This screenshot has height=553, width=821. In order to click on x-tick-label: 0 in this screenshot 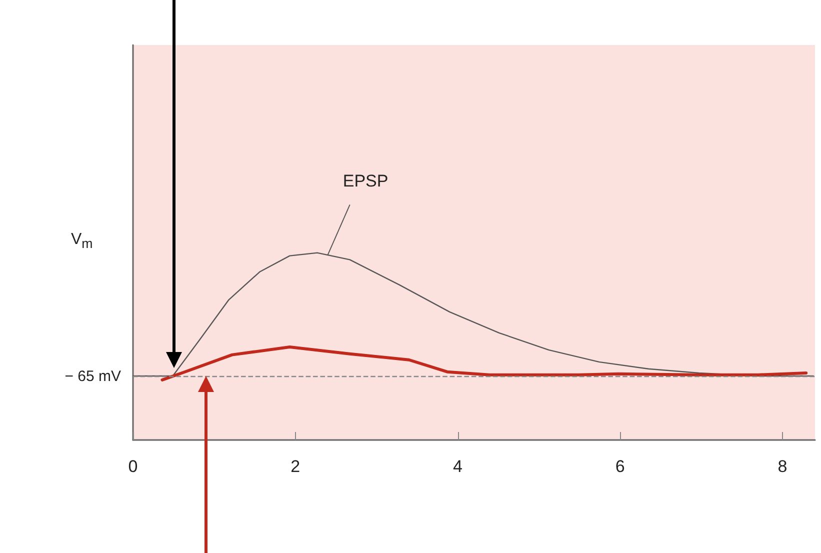, I will do `click(133, 466)`.